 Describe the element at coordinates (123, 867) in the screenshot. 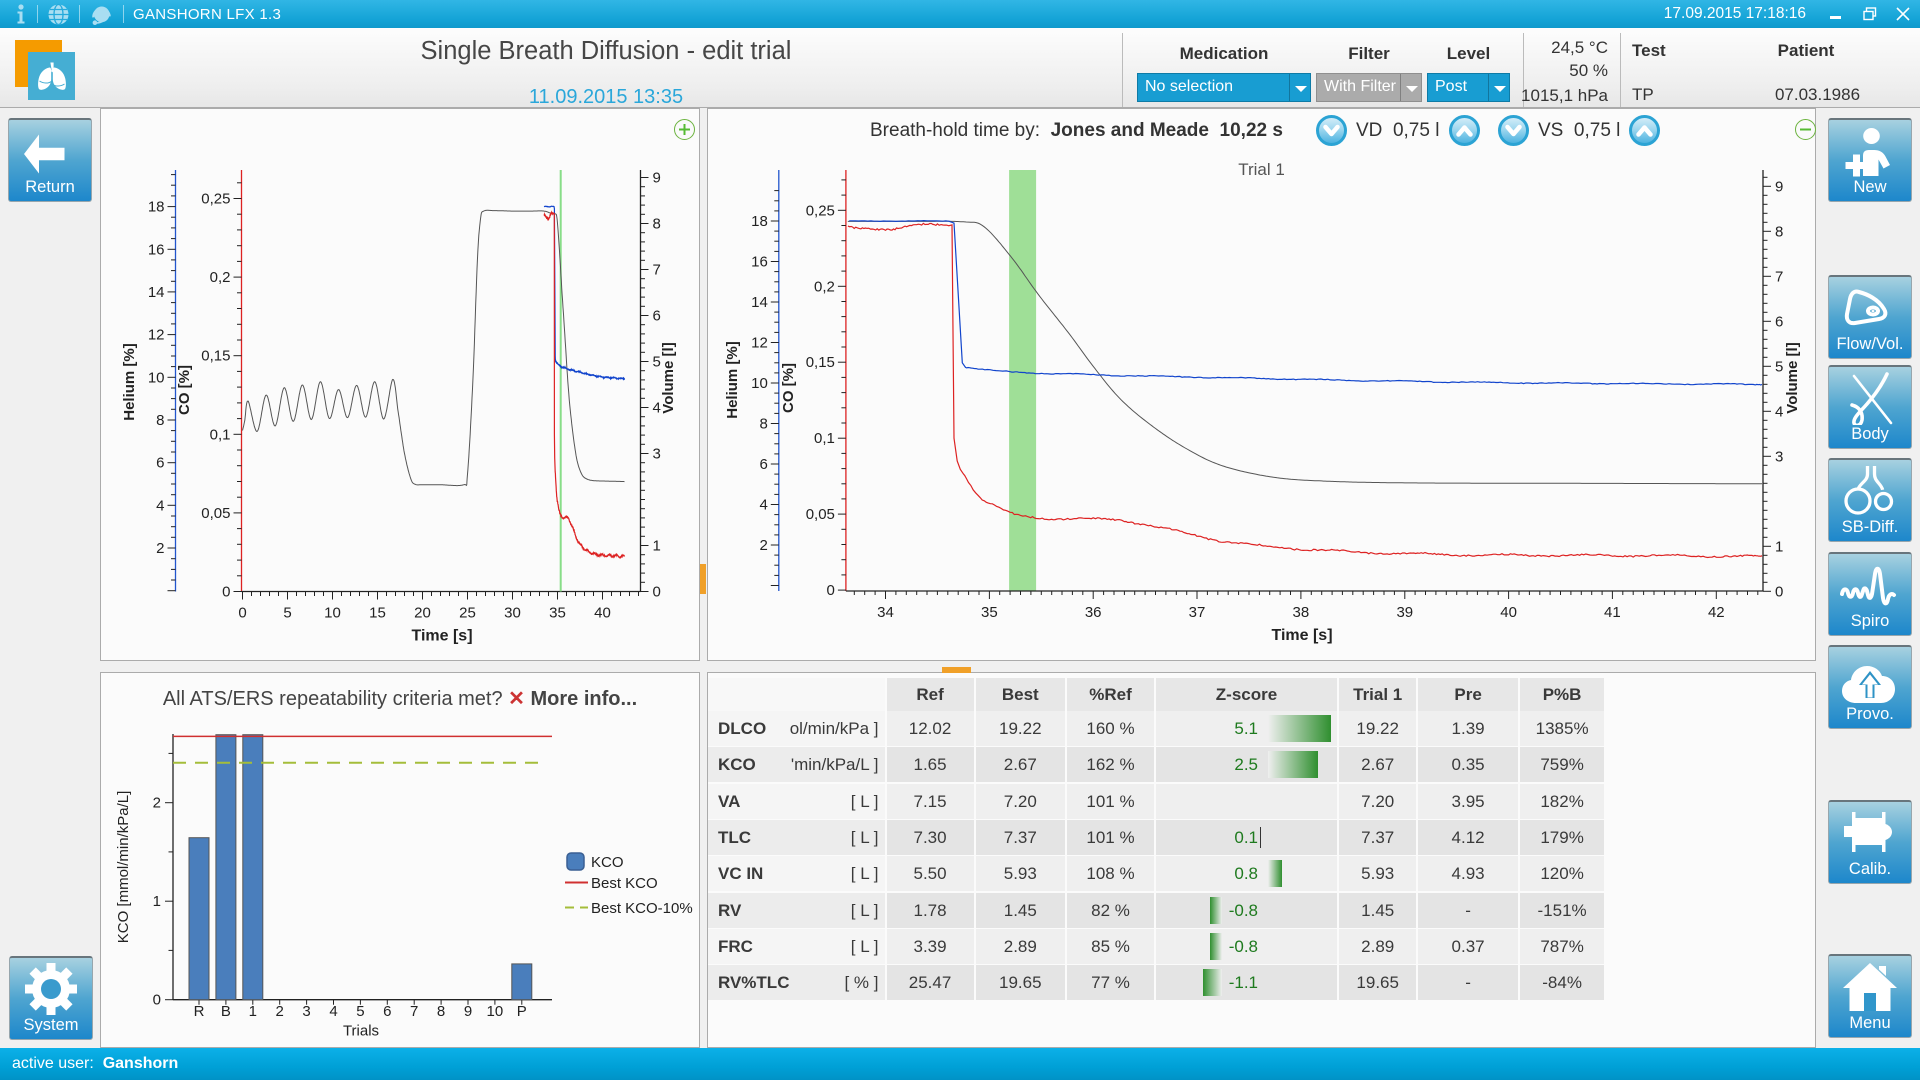

I see `svg-text: KCO [mmol/min/kPa/L]` at that location.